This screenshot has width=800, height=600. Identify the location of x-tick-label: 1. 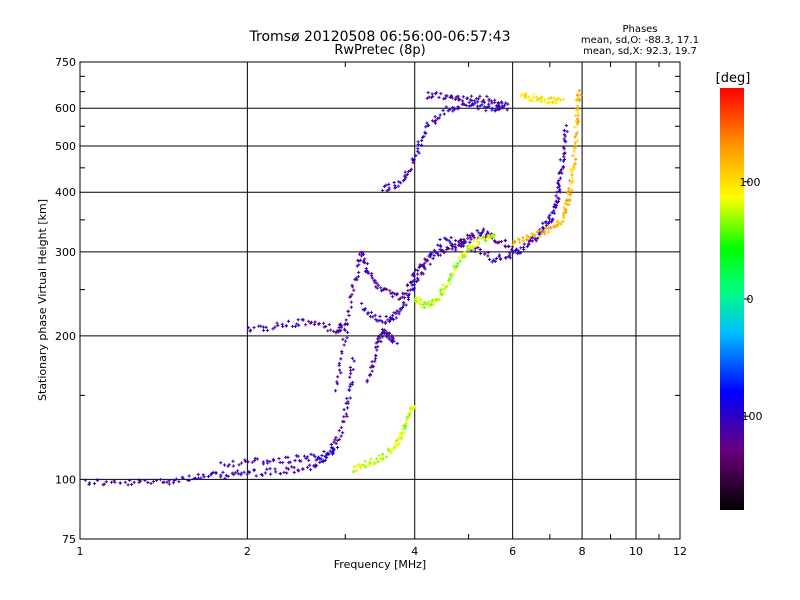
(80, 551).